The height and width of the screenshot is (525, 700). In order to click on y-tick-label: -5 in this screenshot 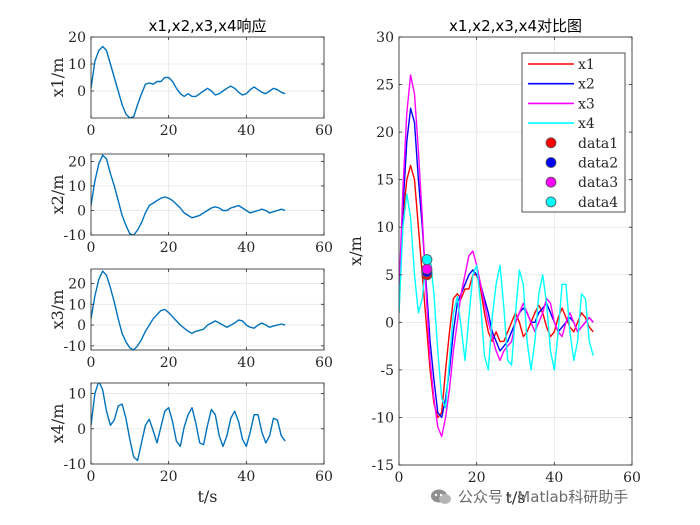, I will do `click(387, 371)`.